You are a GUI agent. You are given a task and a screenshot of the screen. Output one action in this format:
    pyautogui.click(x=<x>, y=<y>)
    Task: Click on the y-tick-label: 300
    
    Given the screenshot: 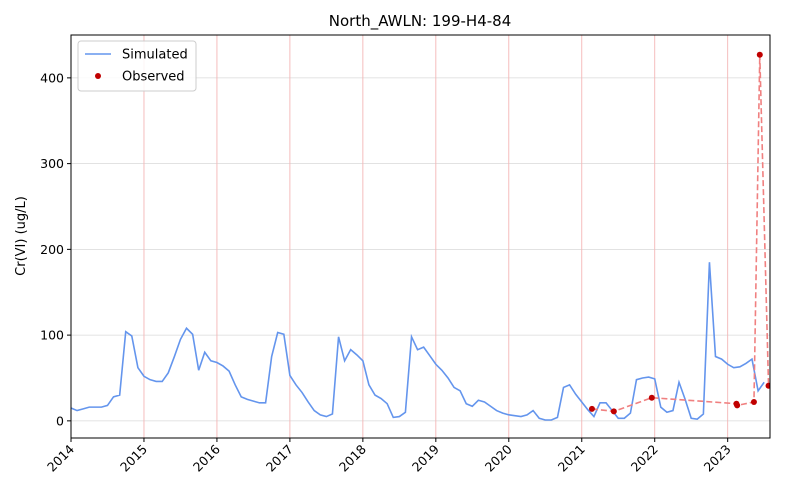 What is the action you would take?
    pyautogui.click(x=52, y=163)
    